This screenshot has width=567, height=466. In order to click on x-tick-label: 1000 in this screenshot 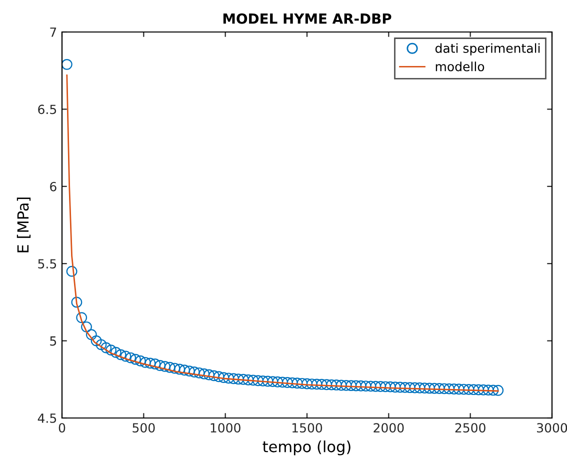, I will do `click(225, 428)`.